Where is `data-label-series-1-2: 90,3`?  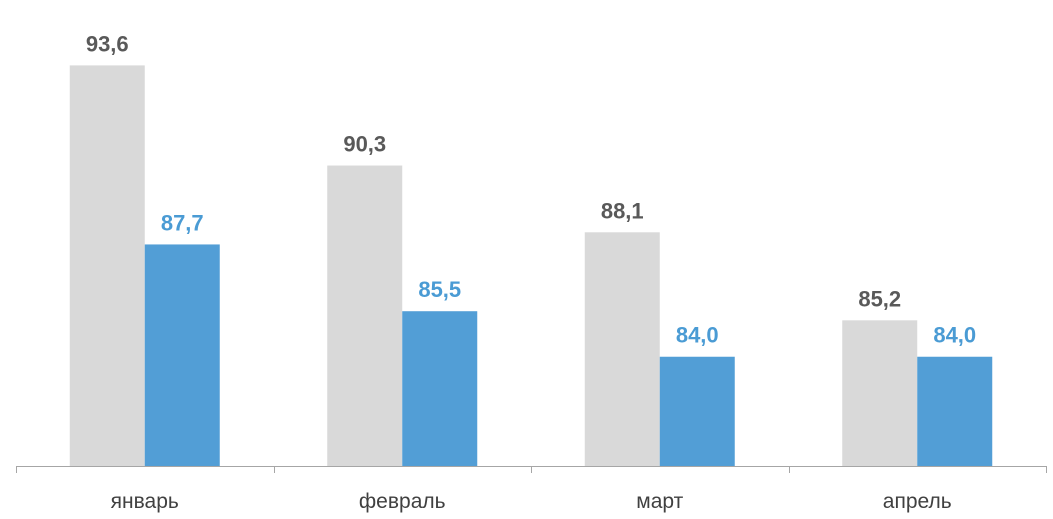
data-label-series-1-2: 90,3 is located at coordinates (364, 144).